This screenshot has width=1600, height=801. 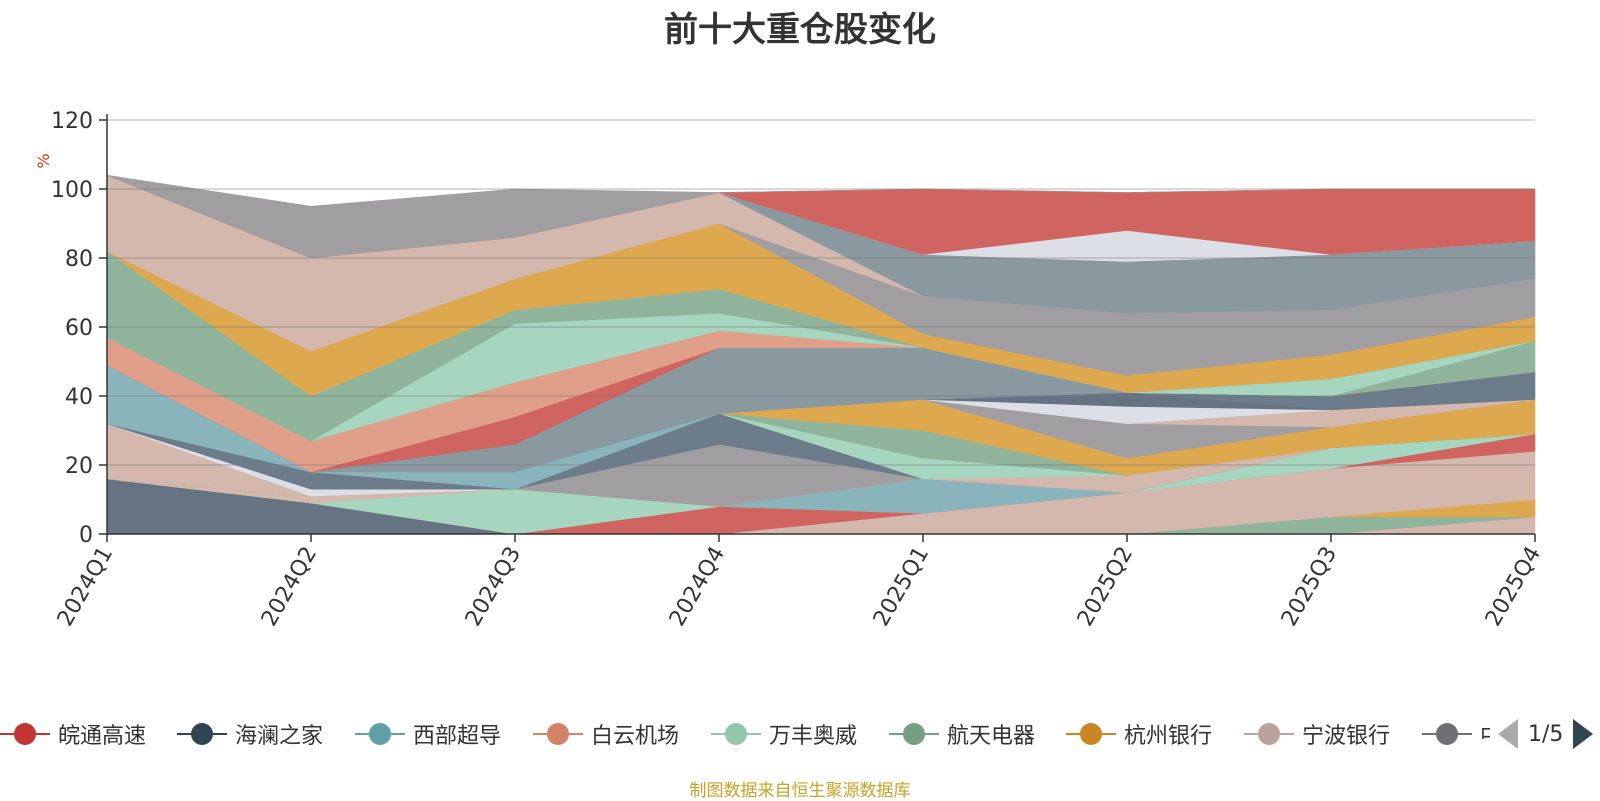 I want to click on legend-item: 白云机场, so click(x=606, y=734).